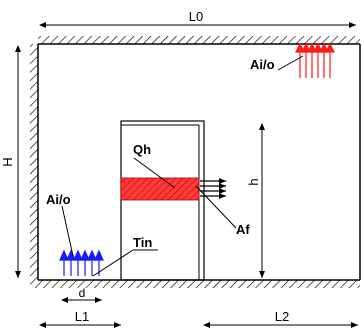 The width and height of the screenshot is (362, 333). I want to click on label-L1: L1, so click(82, 316).